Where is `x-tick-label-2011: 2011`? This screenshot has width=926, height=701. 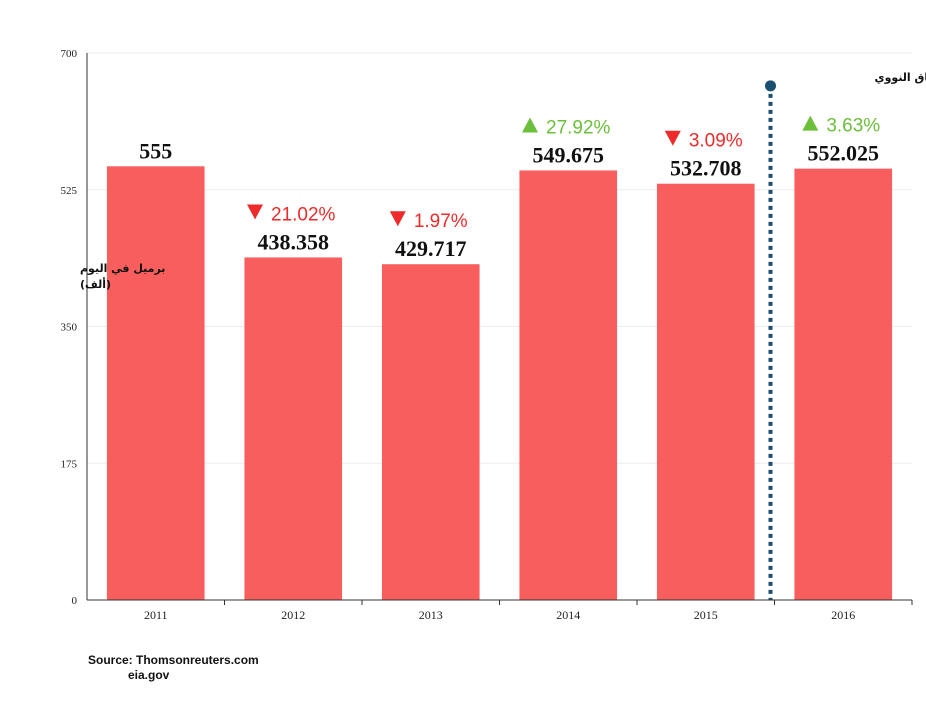
x-tick-label-2011: 2011 is located at coordinates (156, 615).